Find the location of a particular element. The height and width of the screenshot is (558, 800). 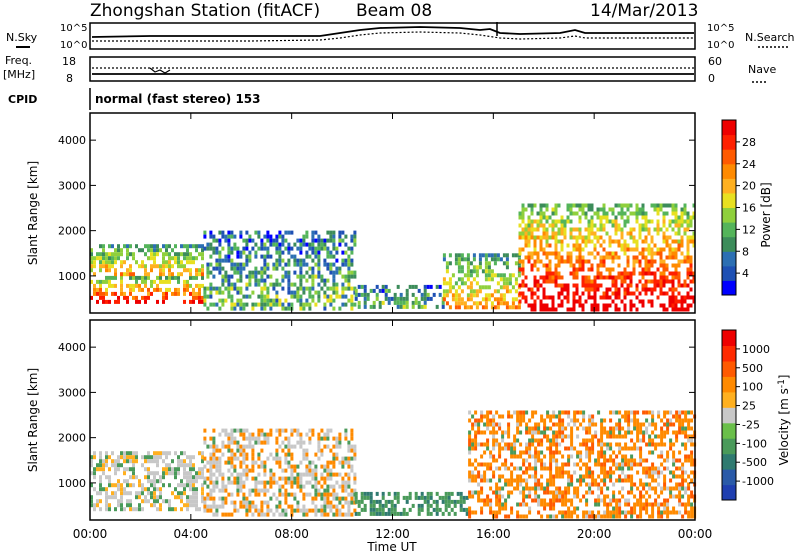

time-tick-label: 00:00 is located at coordinates (90, 534).